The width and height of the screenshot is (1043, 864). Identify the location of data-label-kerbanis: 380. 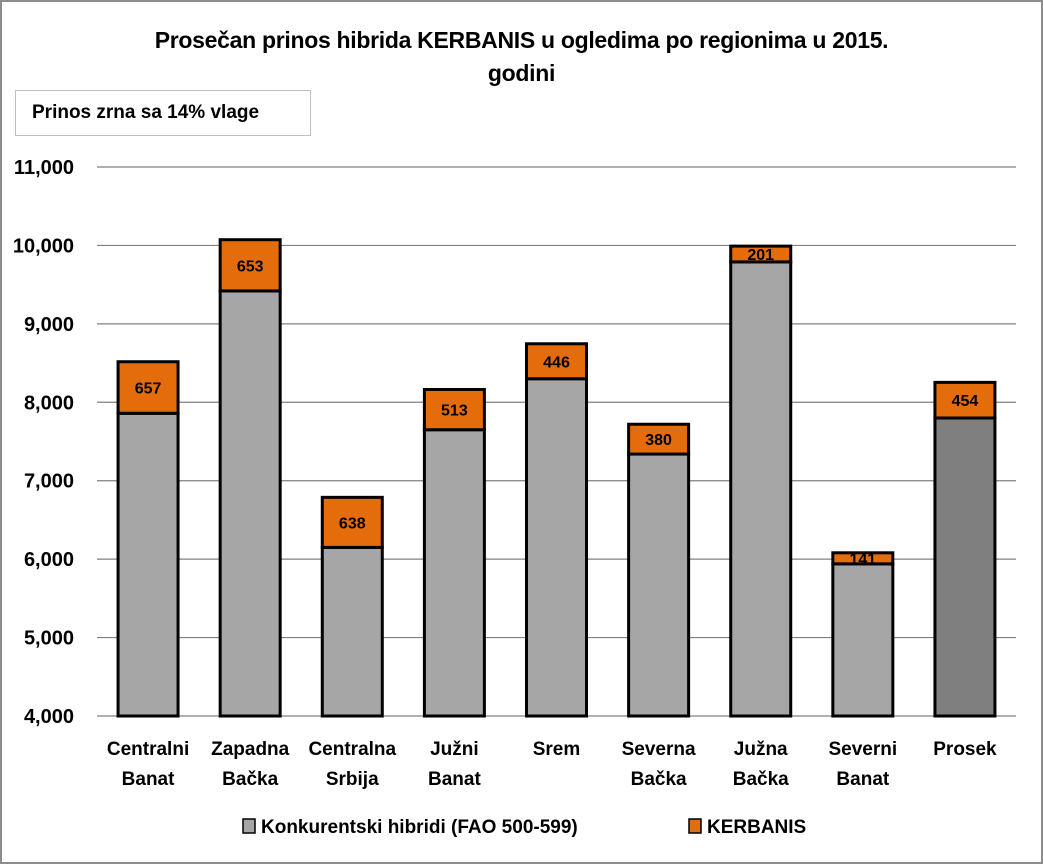
(658, 440).